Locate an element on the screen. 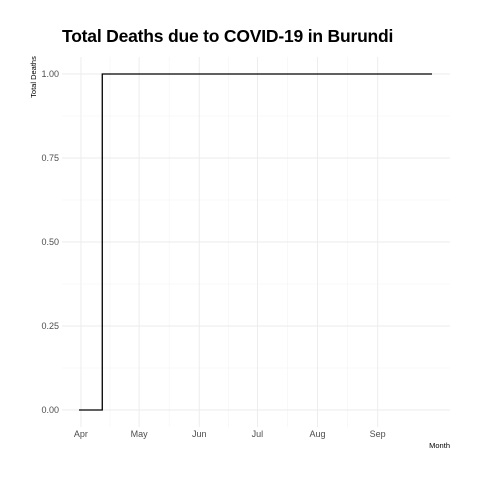 This screenshot has height=480, width=480. x-tick-label: Apr is located at coordinates (81, 434).